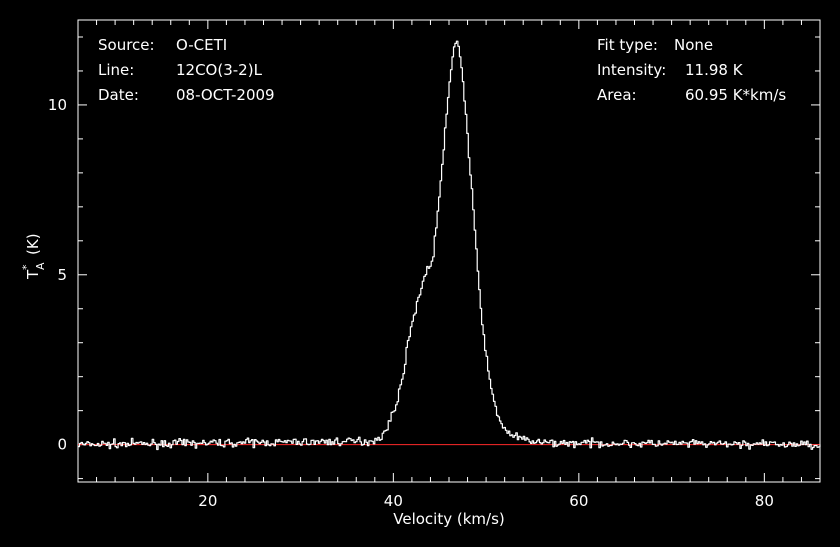  I want to click on y-axis-label-main: T, so click(33, 274).